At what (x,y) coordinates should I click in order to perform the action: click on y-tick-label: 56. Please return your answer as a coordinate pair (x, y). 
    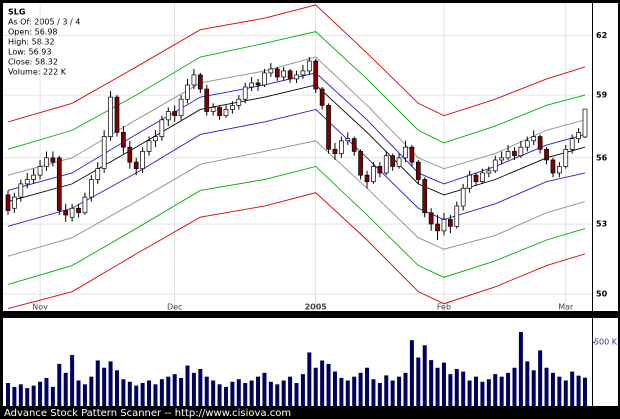
    Looking at the image, I should click on (602, 157).